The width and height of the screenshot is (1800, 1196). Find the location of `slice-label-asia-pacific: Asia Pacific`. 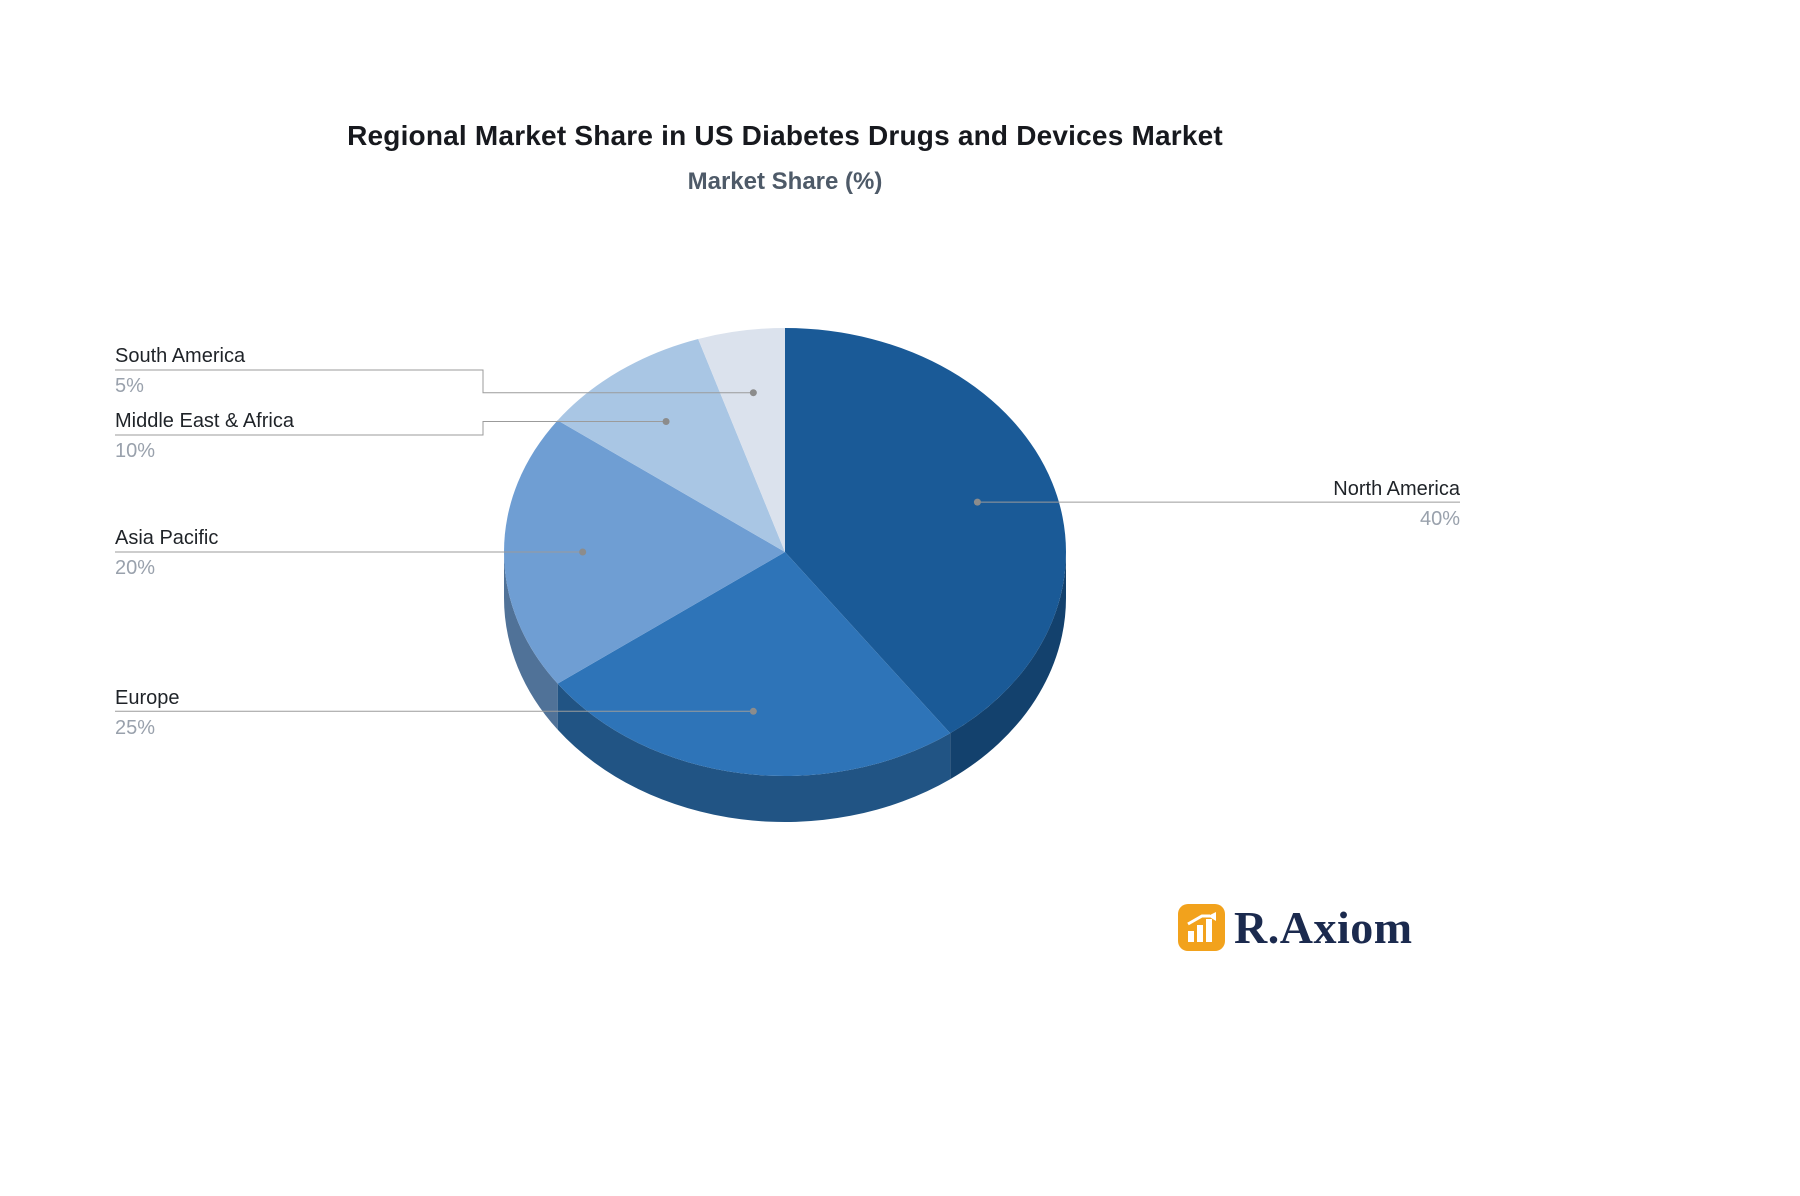

slice-label-asia-pacific: Asia Pacific is located at coordinates (167, 538).